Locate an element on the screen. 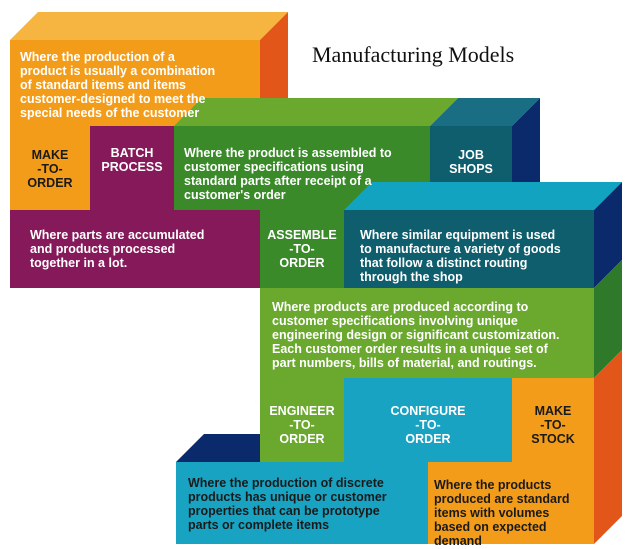 Image resolution: width=632 pixels, height=549 pixels. batch-process-desc-block is located at coordinates (135, 249).